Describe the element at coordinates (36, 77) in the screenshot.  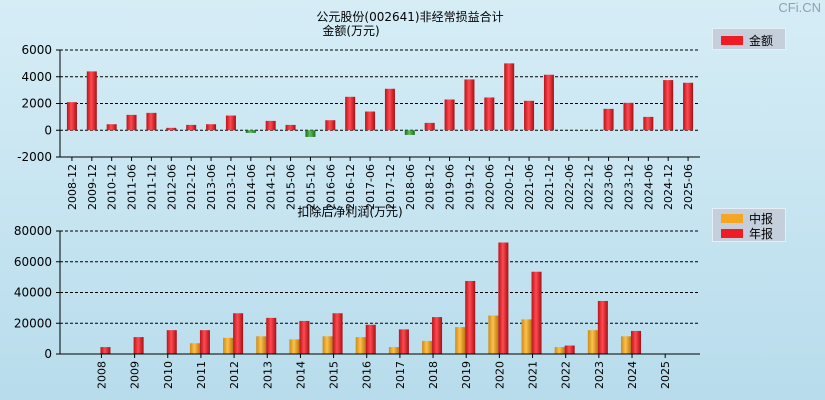
I see `chart1-y-tick-label: 4000` at that location.